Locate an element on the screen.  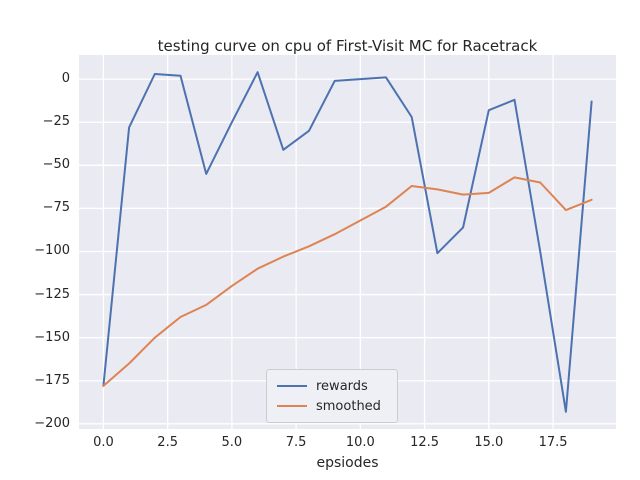
y-tick-label: −175 is located at coordinates (52, 380).